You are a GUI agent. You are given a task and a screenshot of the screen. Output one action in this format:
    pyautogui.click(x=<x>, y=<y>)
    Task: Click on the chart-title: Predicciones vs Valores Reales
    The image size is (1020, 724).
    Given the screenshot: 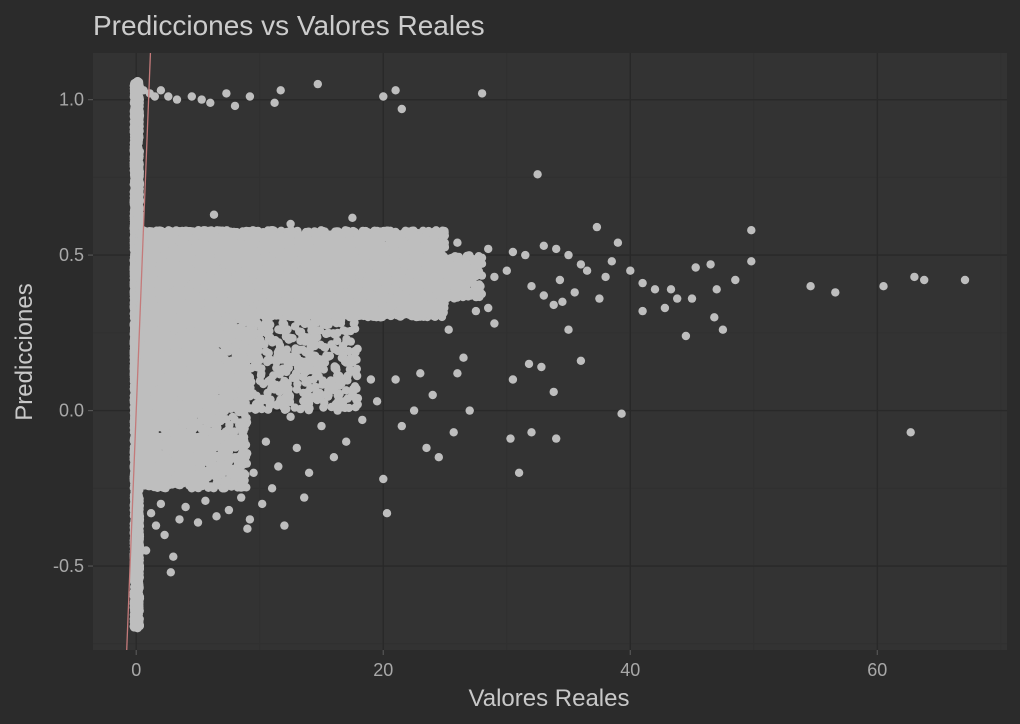 What is the action you would take?
    pyautogui.click(x=289, y=25)
    